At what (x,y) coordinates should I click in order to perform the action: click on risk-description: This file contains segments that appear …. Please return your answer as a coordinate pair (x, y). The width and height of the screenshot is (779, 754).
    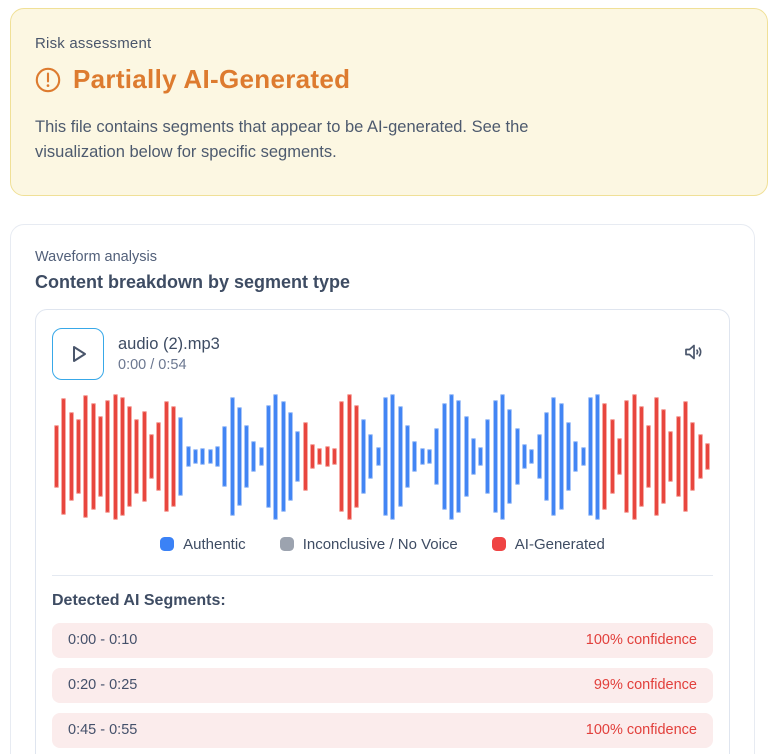
    Looking at the image, I should click on (282, 139).